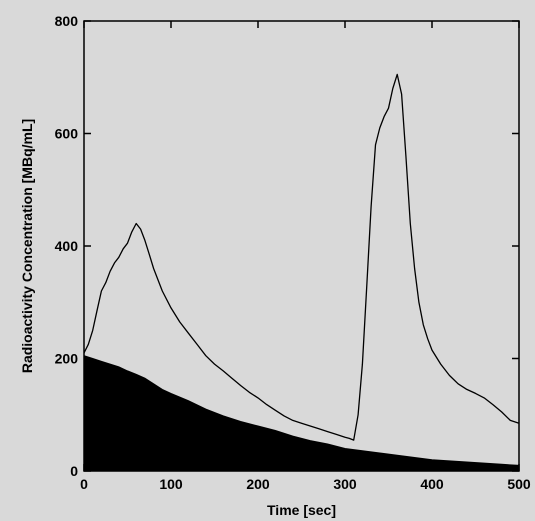  Describe the element at coordinates (67, 21) in the screenshot. I see `y-tick-label: 800` at that location.